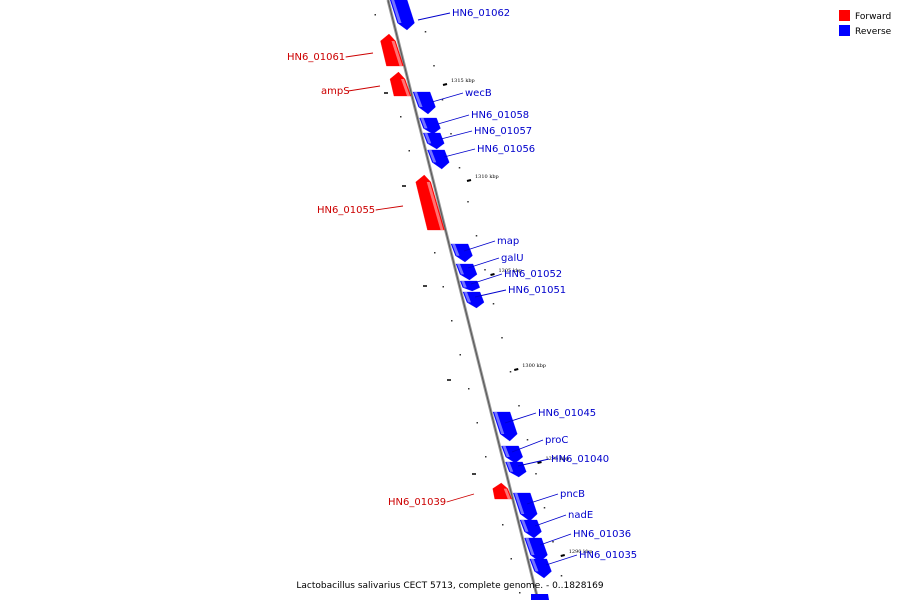 The image size is (900, 600). I want to click on gene-label-HN6_01035: HN6_01035, so click(608, 555).